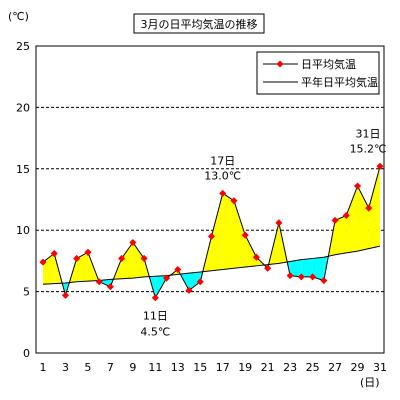  I want to click on legend-marker-daily, so click(280, 64).